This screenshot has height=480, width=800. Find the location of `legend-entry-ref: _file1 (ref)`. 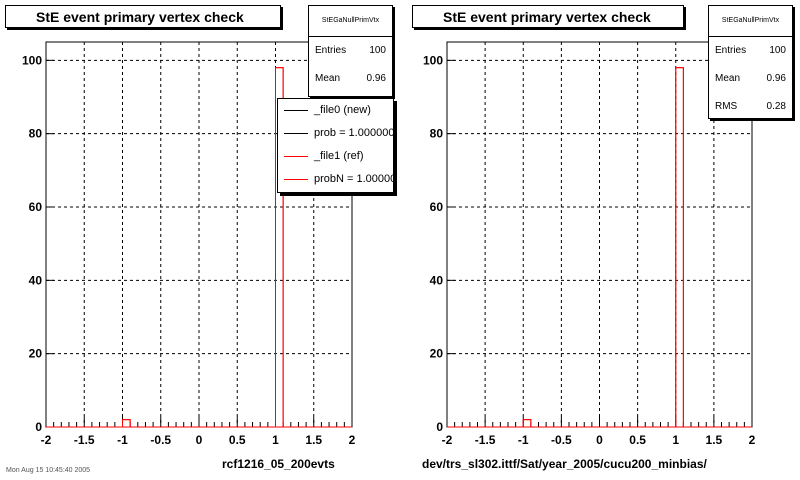

legend-entry-ref: _file1 (ref) is located at coordinates (335, 156).